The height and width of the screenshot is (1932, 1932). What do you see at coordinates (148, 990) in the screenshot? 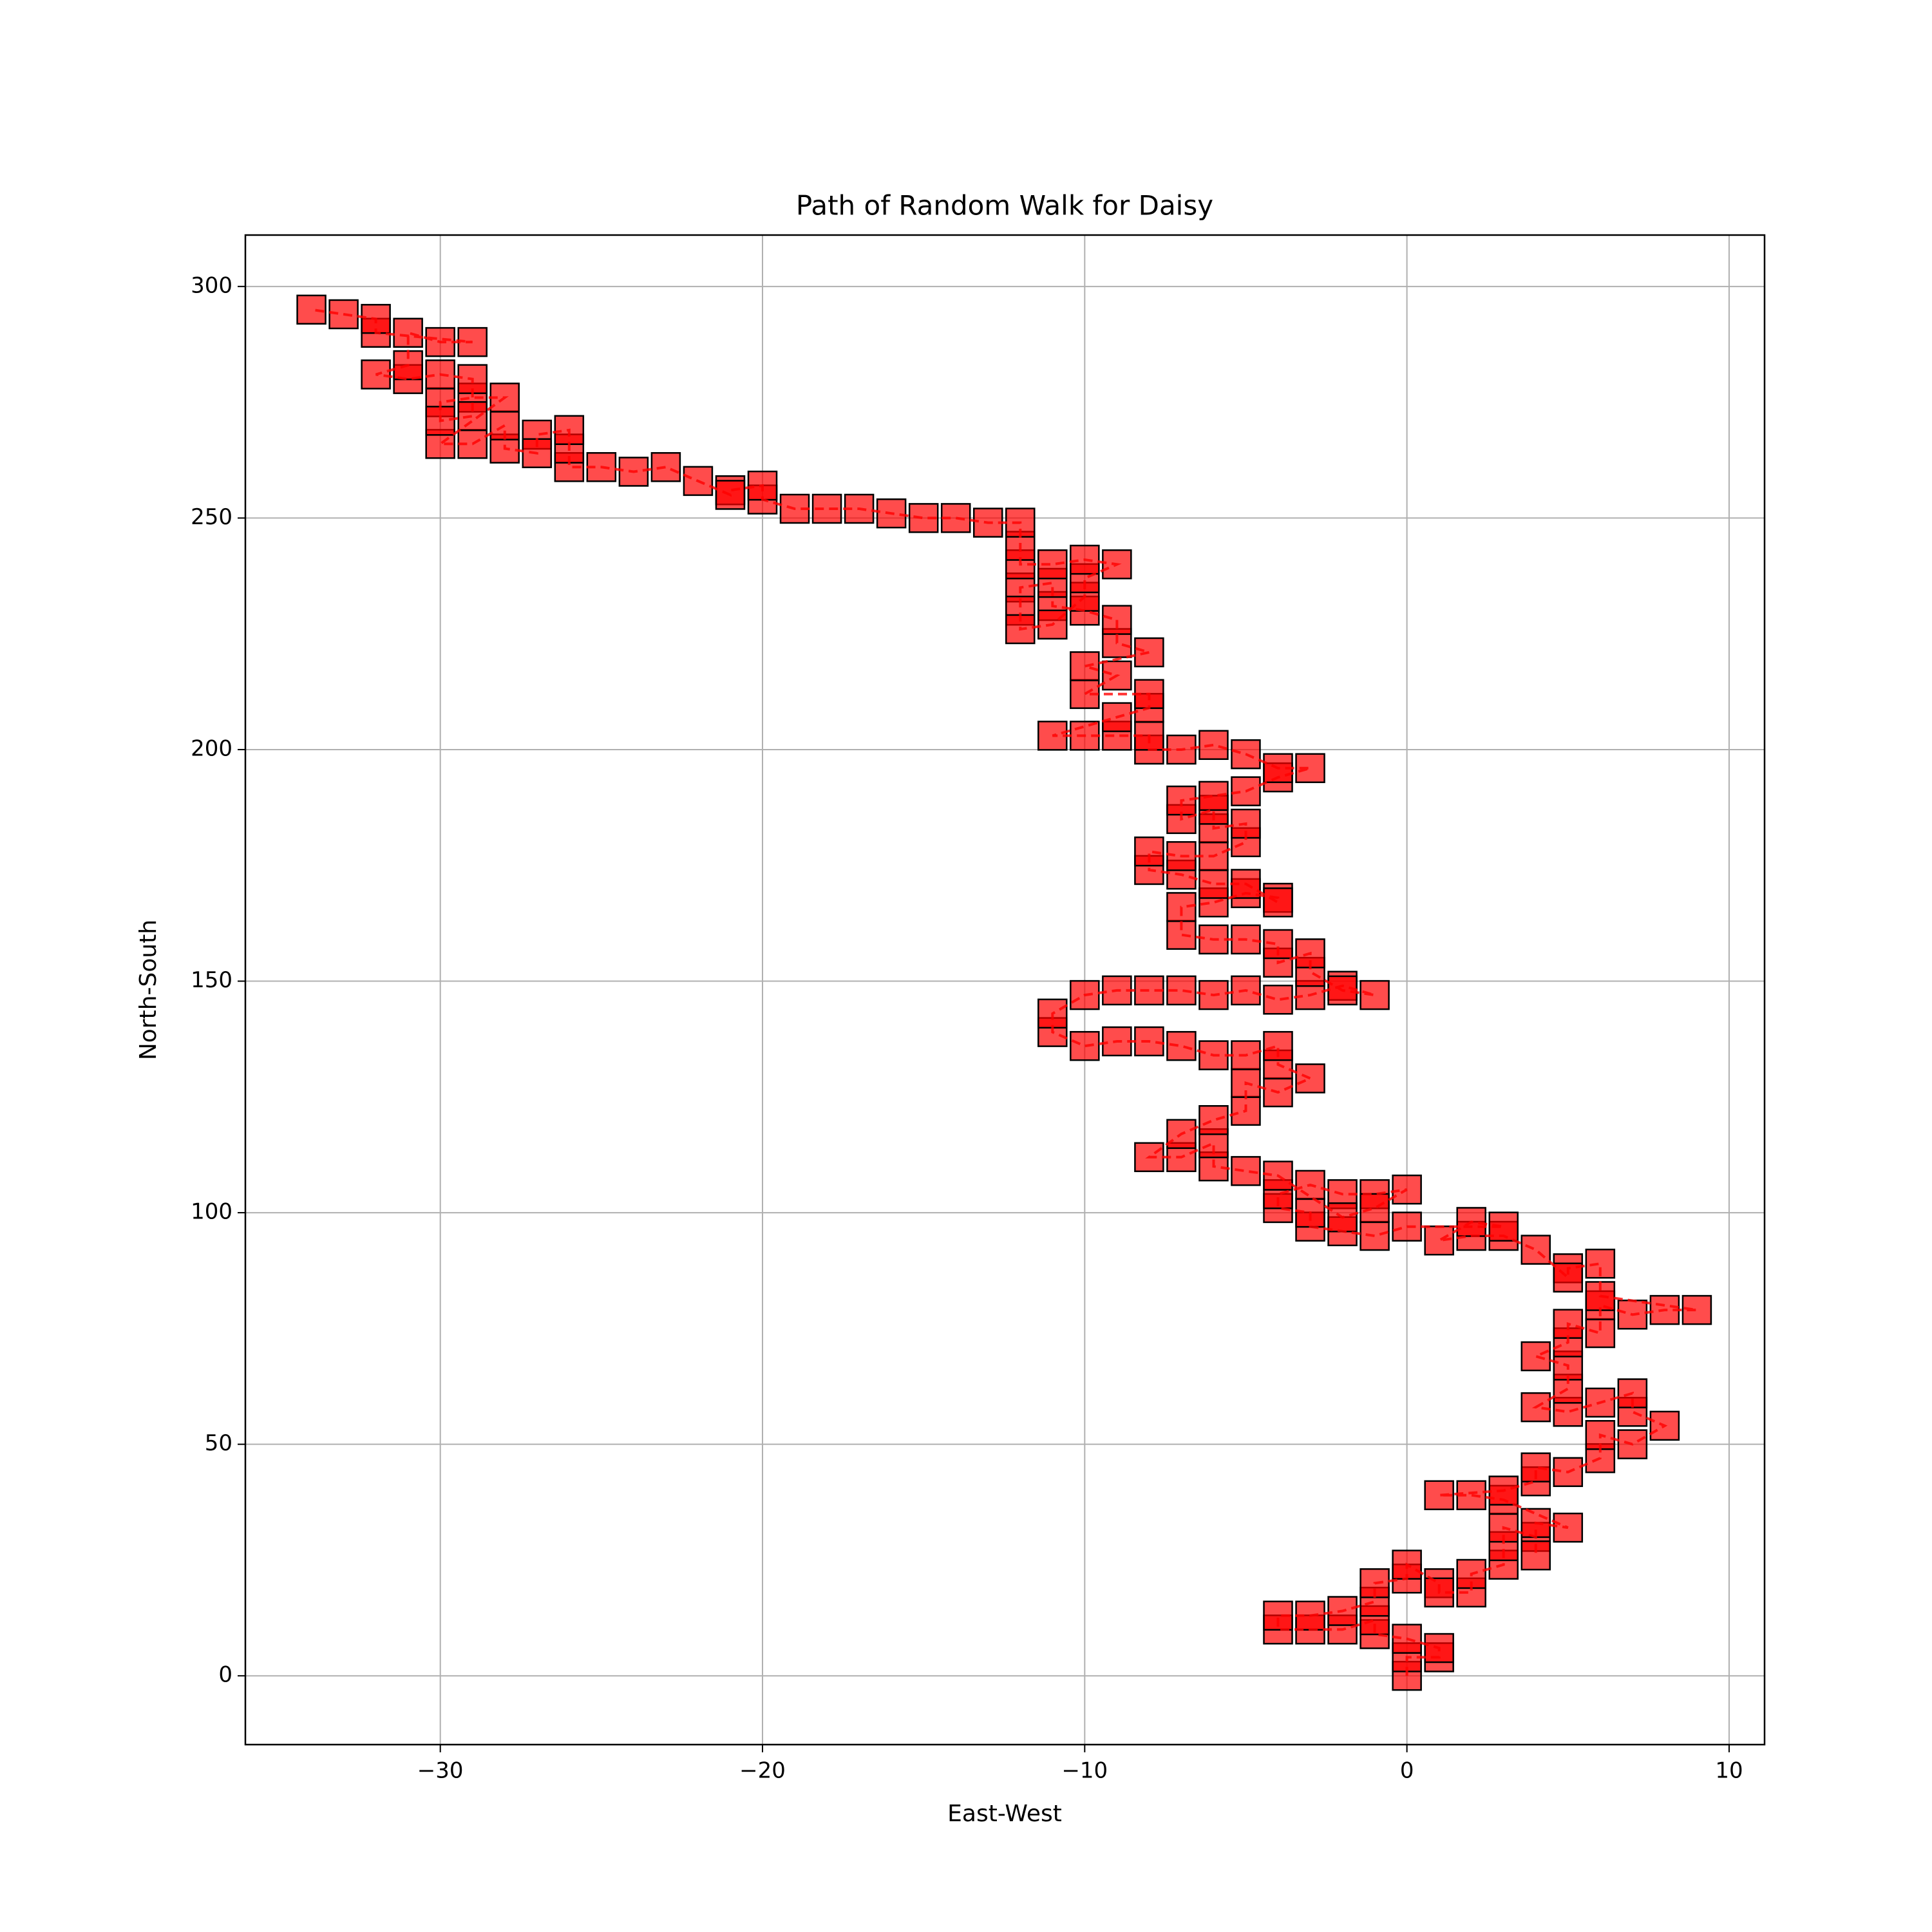
I see `y-axis-label: North-South` at bounding box center [148, 990].